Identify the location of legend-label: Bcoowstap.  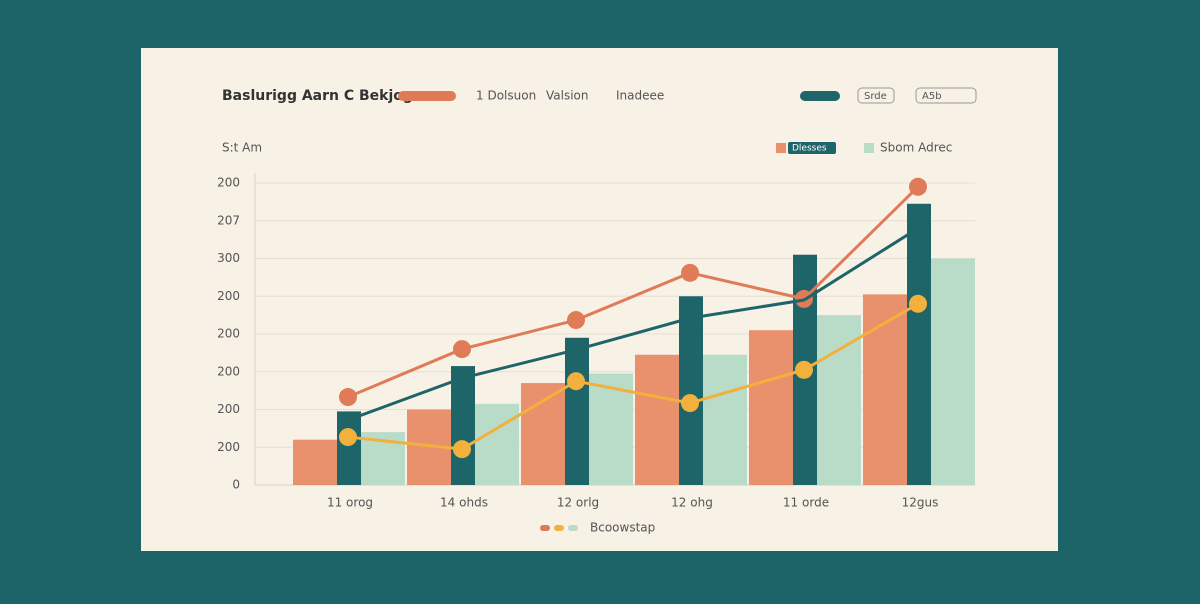
(622, 528).